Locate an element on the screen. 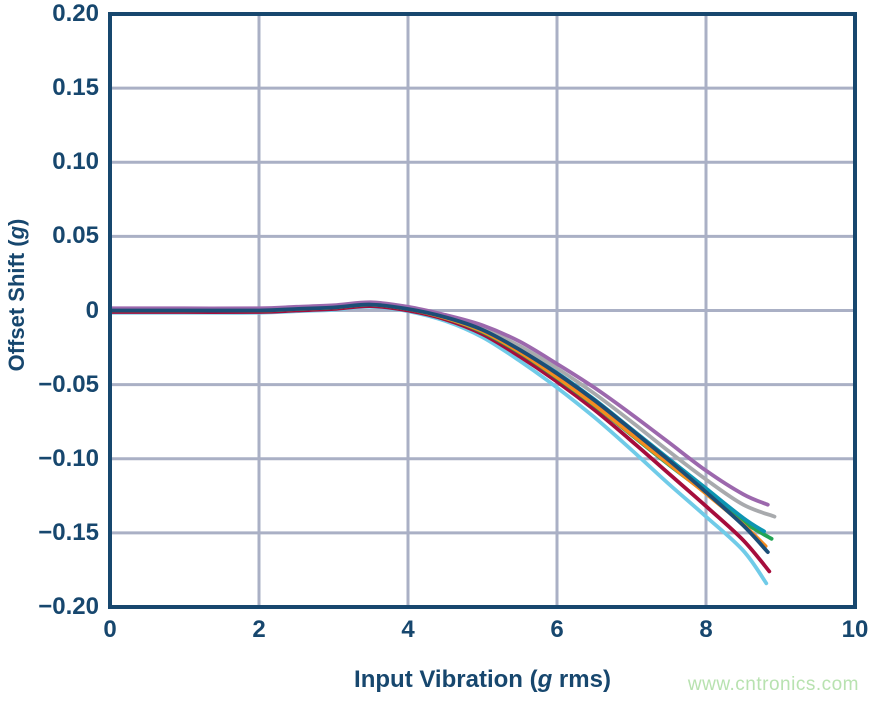  x-axis-title-italic-g: g is located at coordinates (545, 679).